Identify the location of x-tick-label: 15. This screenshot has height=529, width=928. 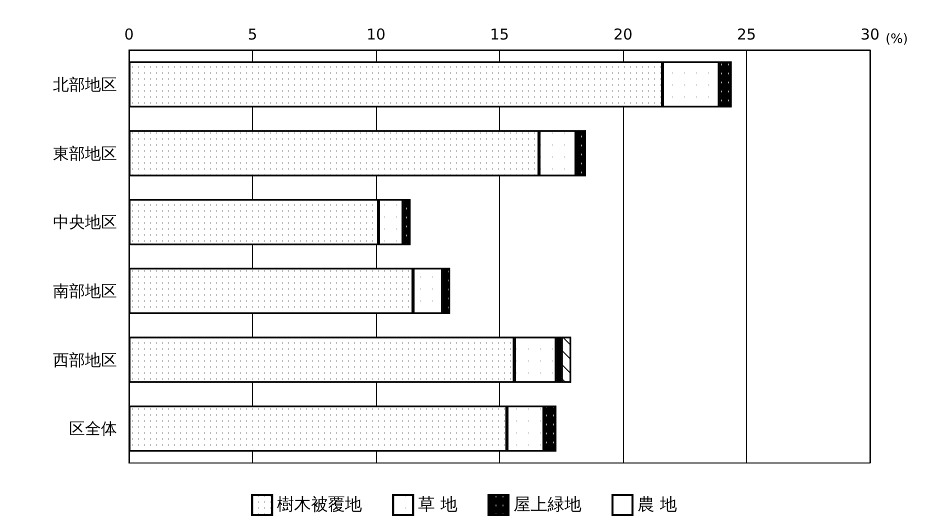
(500, 35).